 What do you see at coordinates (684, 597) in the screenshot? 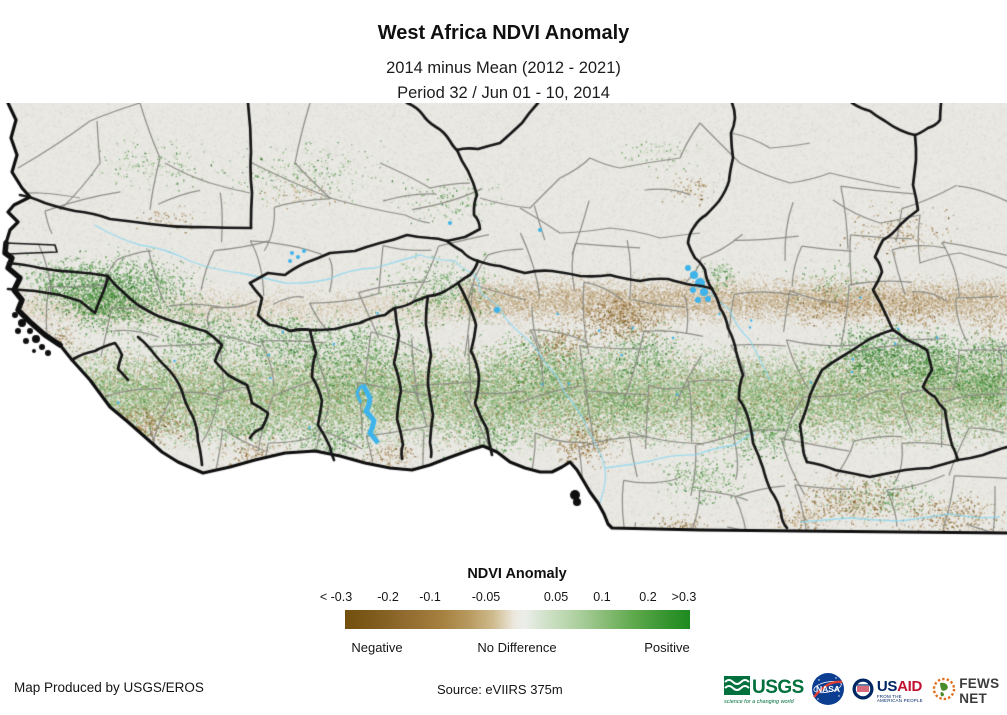
I see `legend-tick: >0.3` at bounding box center [684, 597].